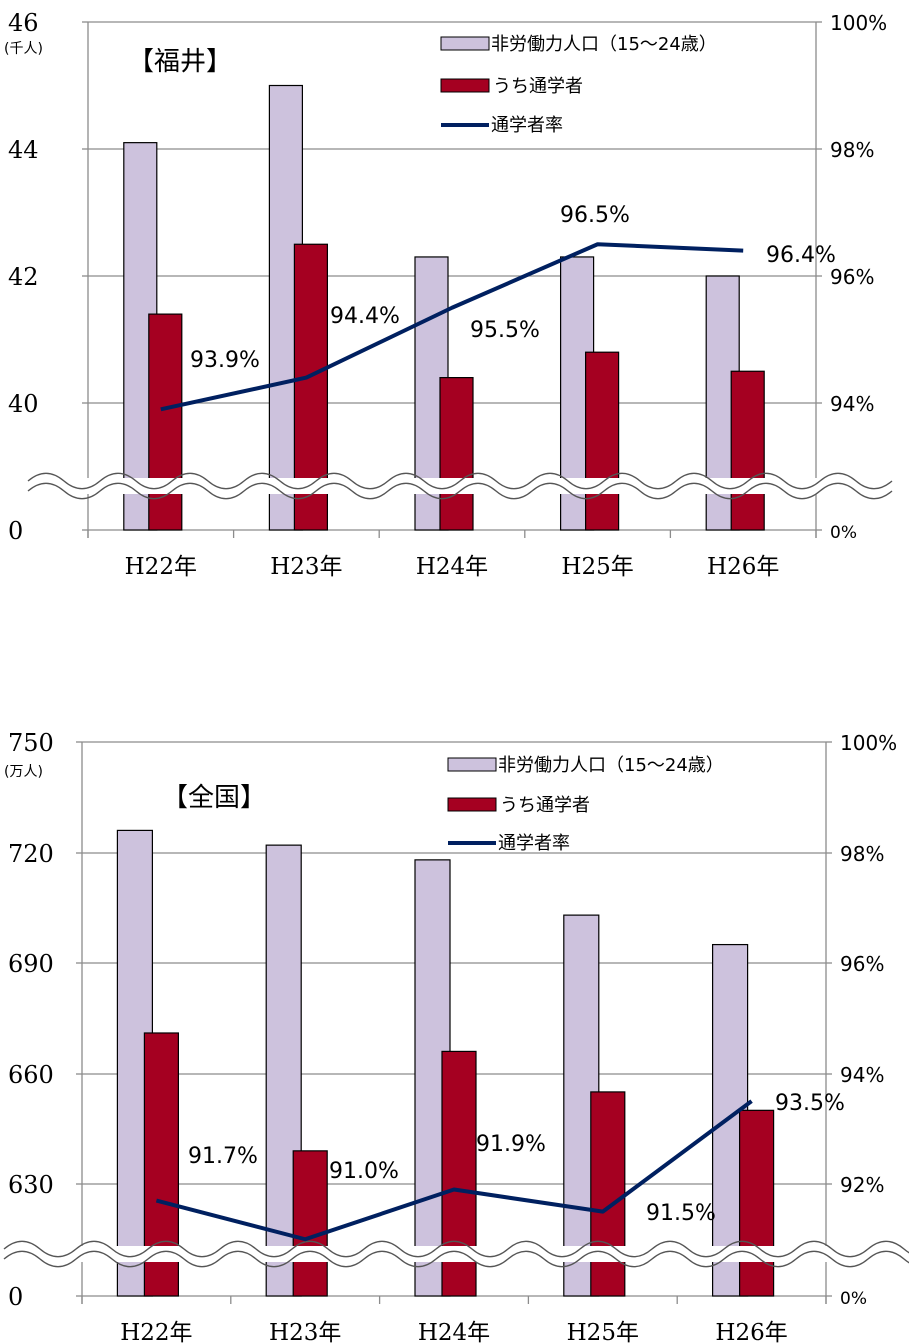  I want to click on data-label: 91.0%, so click(364, 1171).